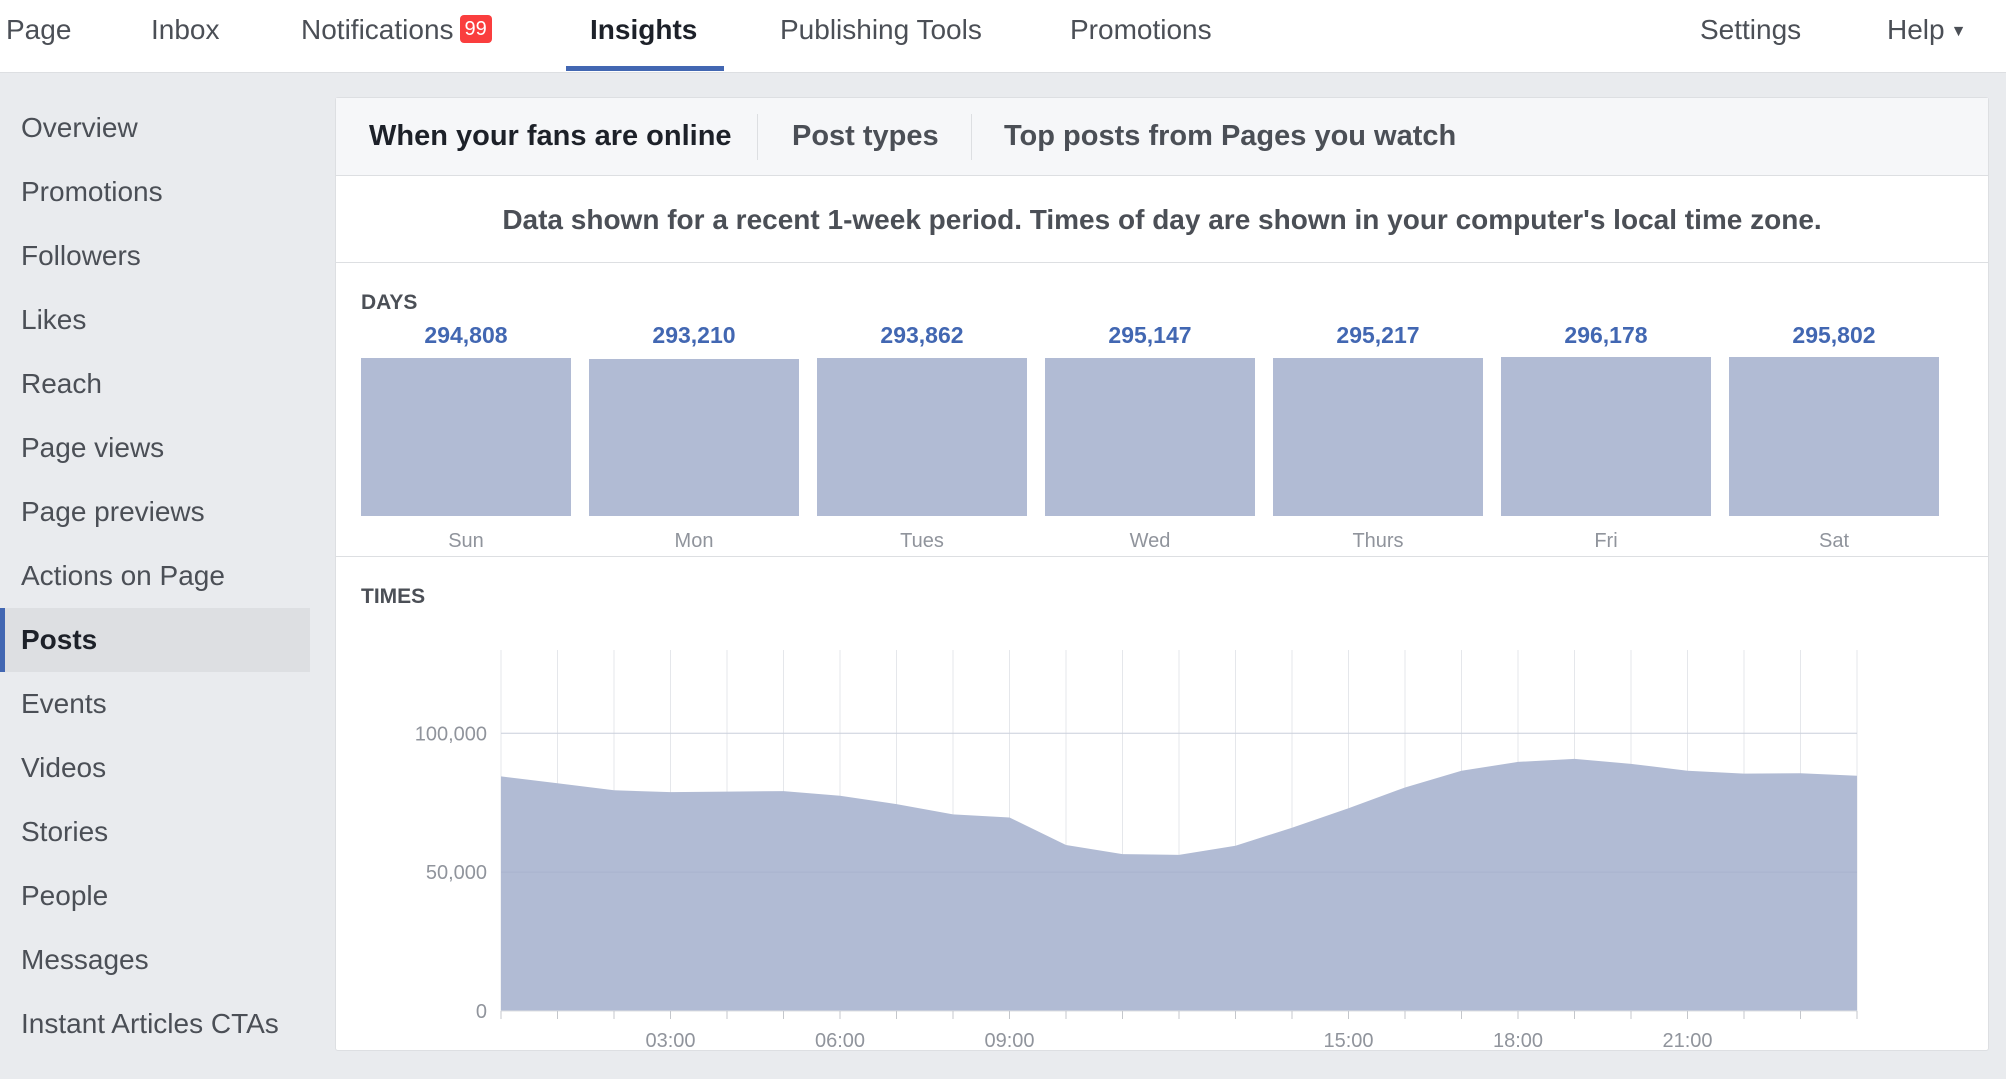 The image size is (2006, 1079). I want to click on x-tick-label: 06:00, so click(840, 1040).